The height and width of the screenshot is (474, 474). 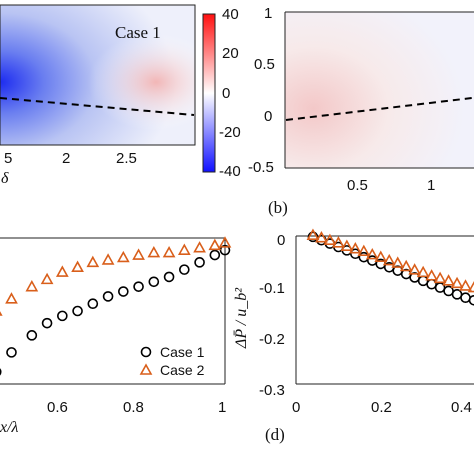 I want to click on panel-d-ylabel: ΔP̄ / u_b², so click(x=241, y=318).